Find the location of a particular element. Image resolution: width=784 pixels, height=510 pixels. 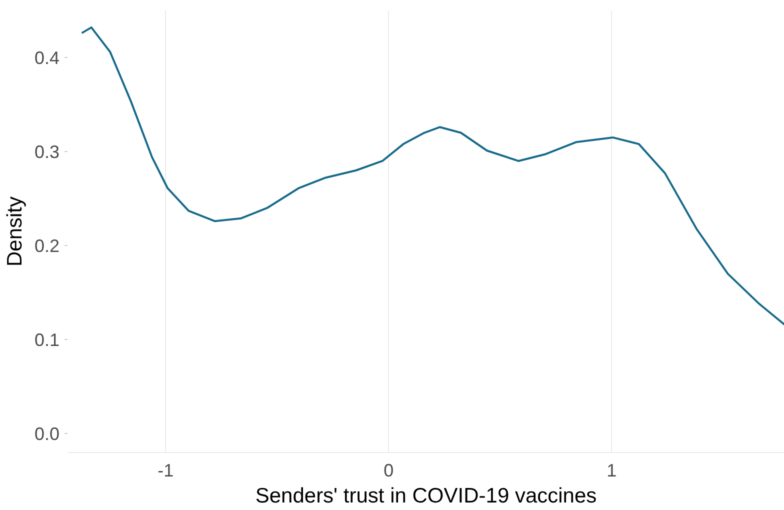

x-tick-label: -1 is located at coordinates (166, 470).